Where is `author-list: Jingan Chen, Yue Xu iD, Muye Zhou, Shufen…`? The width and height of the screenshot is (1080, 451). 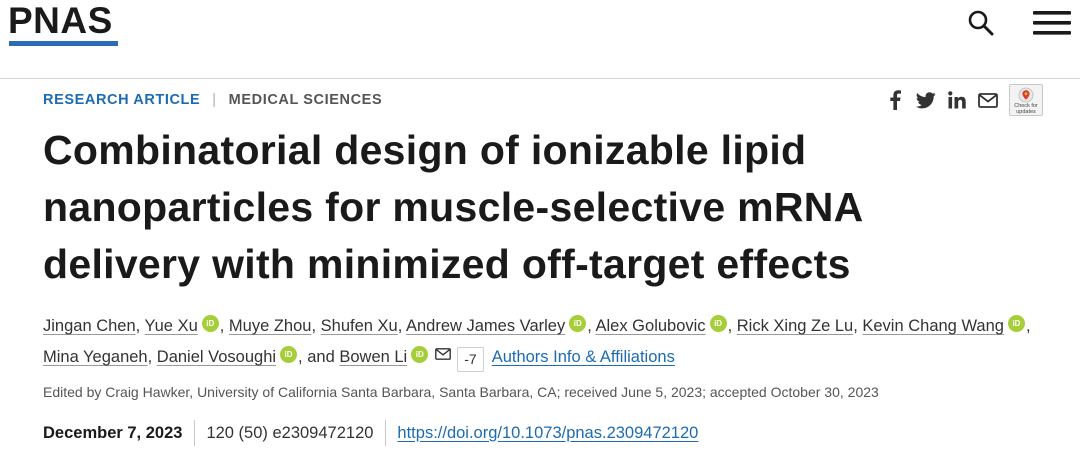 author-list: Jingan Chen, Yue Xu iD, Muye Zhou, Shufen… is located at coordinates (543, 342).